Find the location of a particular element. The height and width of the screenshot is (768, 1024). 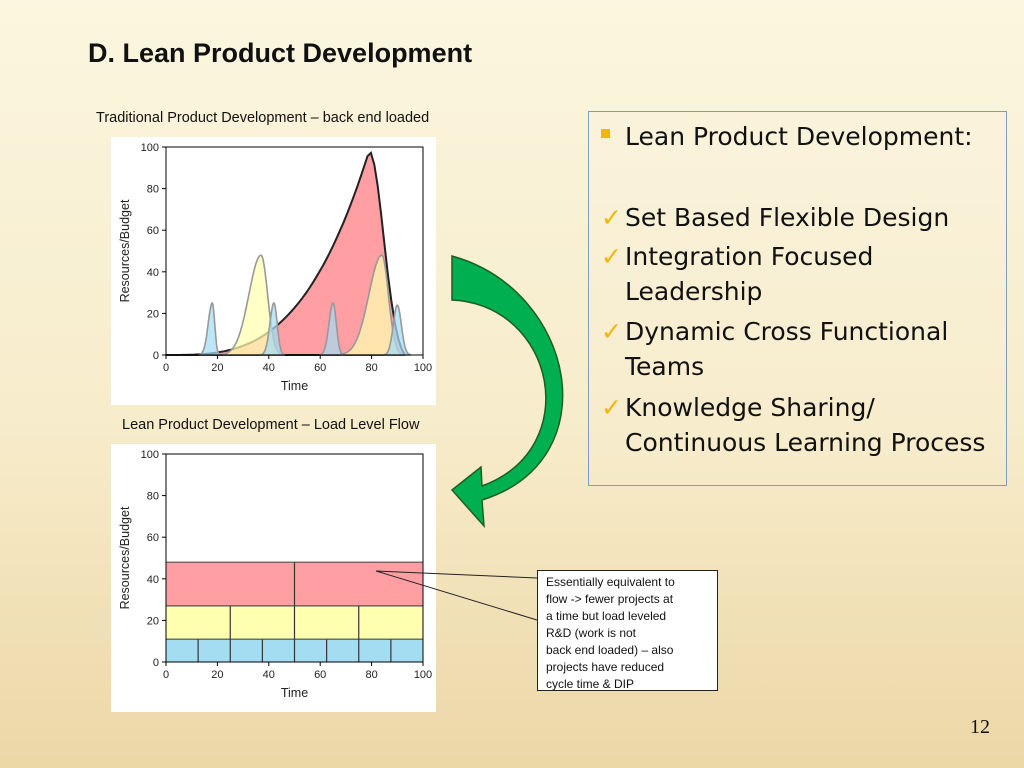

bullet-item-line: Continuous Learning Process is located at coordinates (805, 442).